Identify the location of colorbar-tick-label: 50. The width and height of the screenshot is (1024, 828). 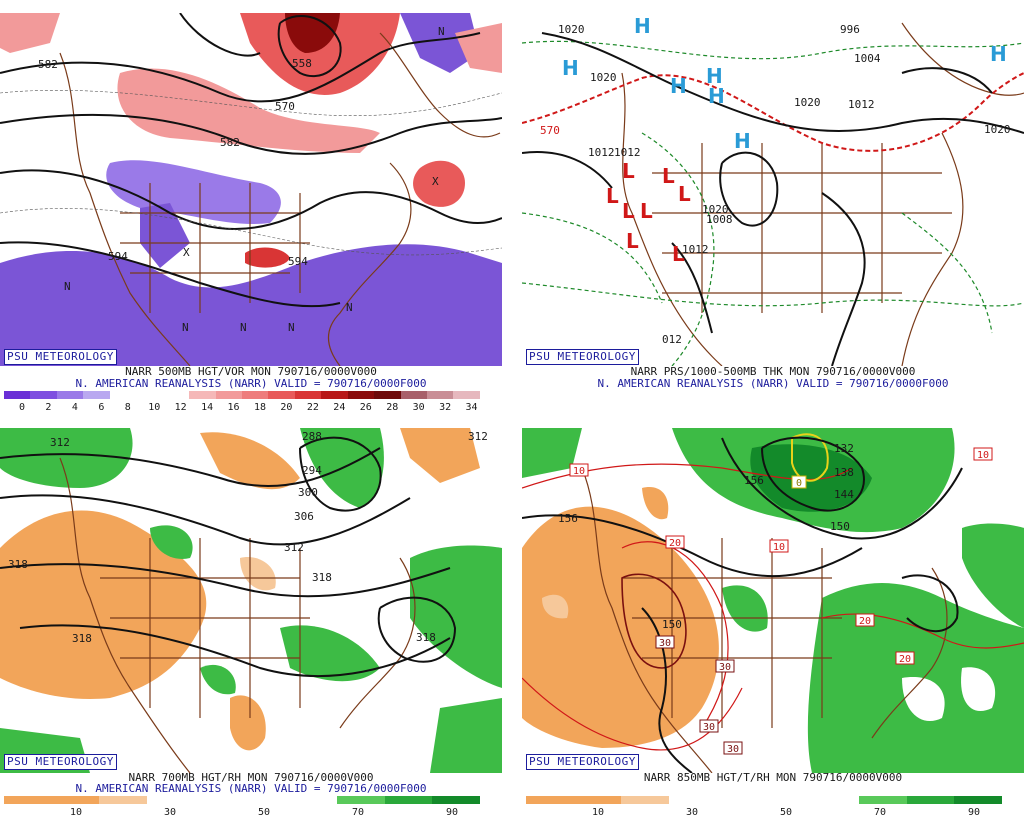
(786, 812).